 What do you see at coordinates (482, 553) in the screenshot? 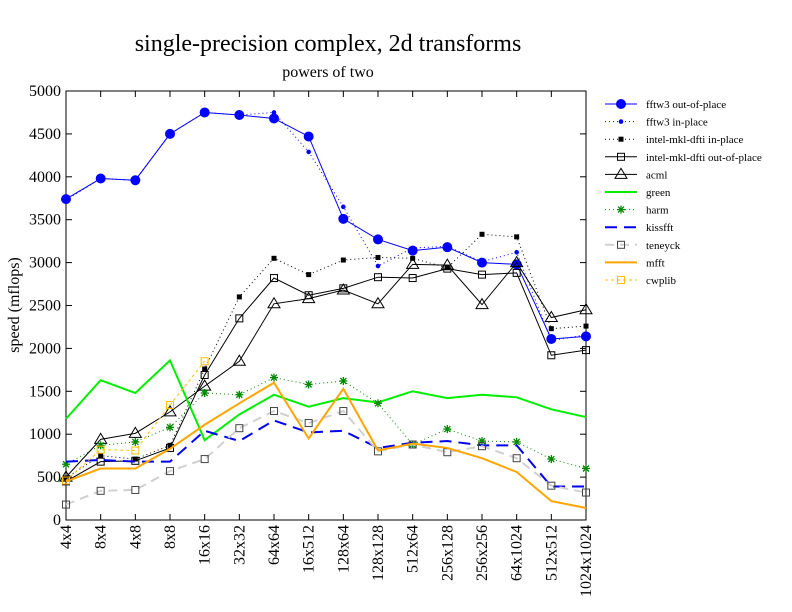
I see `x-tick-label: 256x256` at bounding box center [482, 553].